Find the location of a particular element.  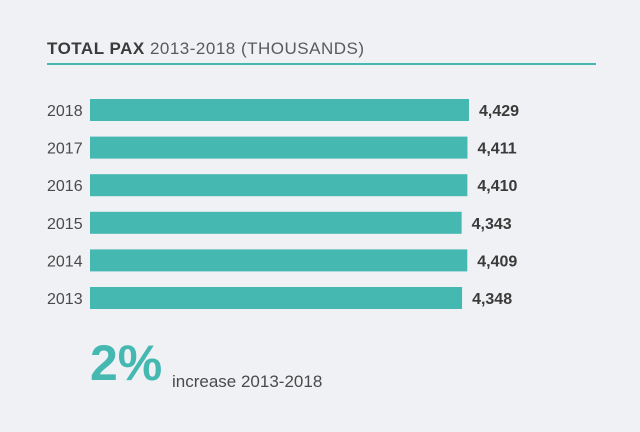

value-label: 4,429 is located at coordinates (499, 111).